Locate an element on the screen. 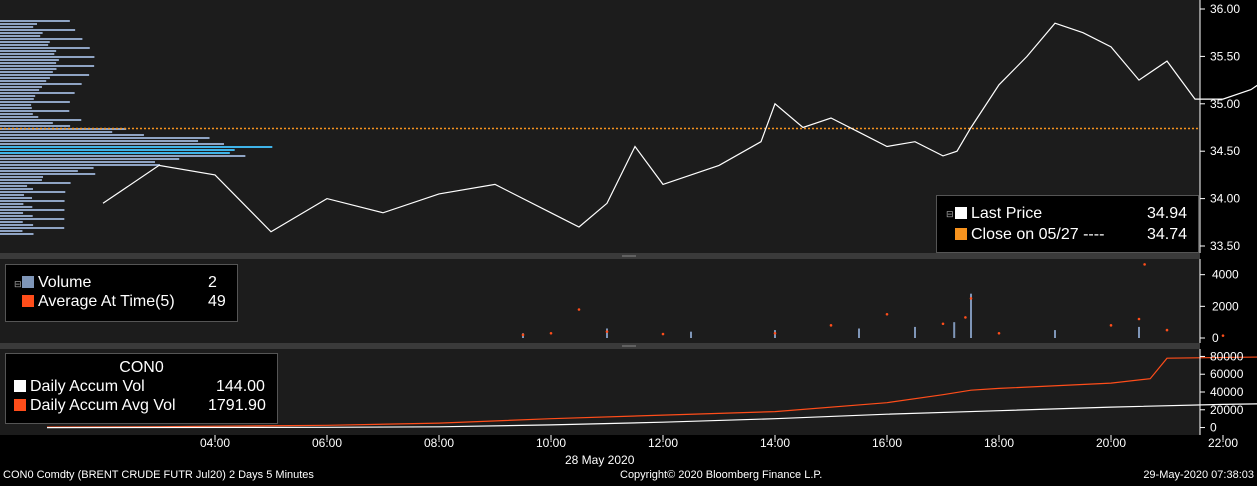 Image resolution: width=1257 pixels, height=486 pixels. legend-label: Average At Time(5) is located at coordinates (106, 301).